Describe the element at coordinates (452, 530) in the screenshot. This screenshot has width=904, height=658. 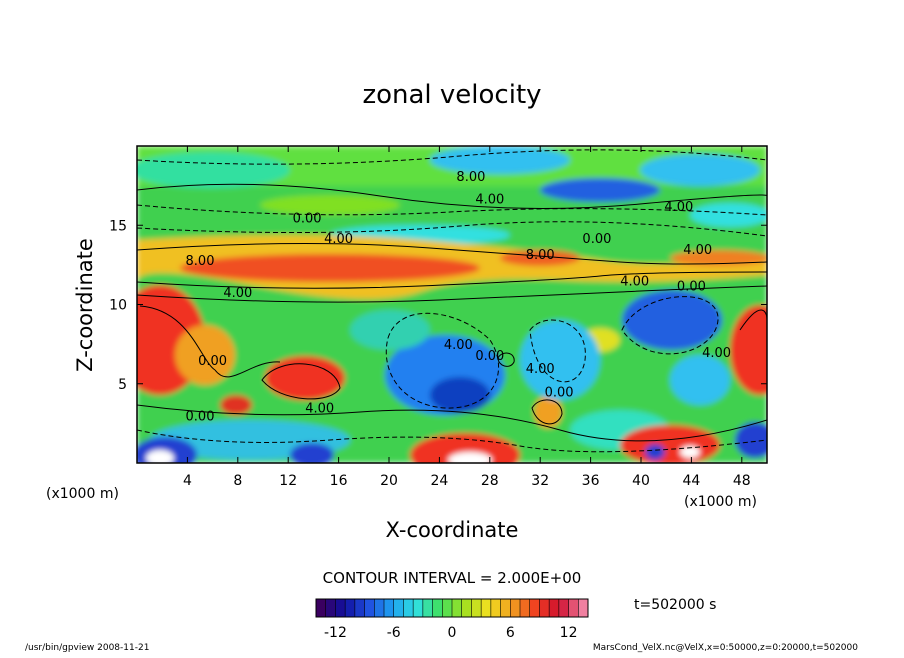
I see `x-axis-label: X-coordinate` at that location.